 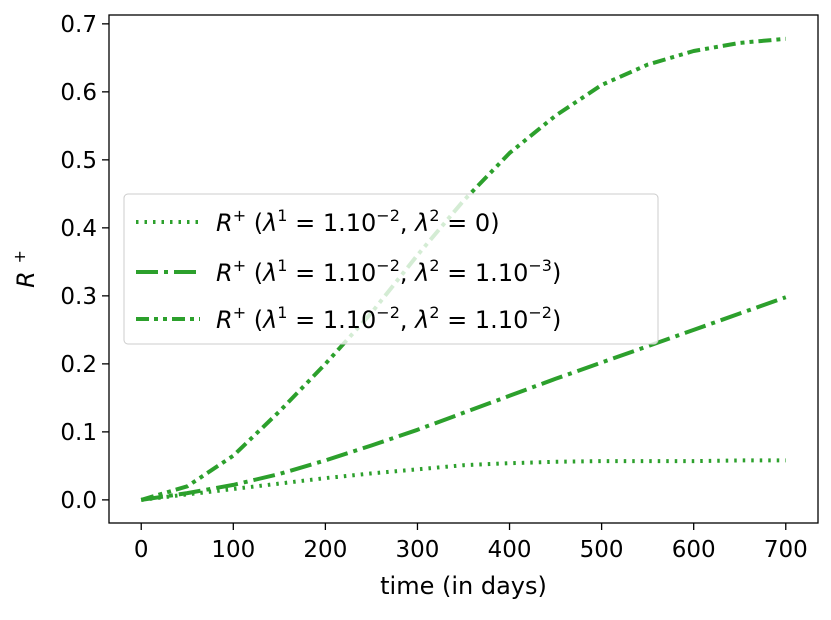 I want to click on y-tick-label: 0.1, so click(x=78, y=433).